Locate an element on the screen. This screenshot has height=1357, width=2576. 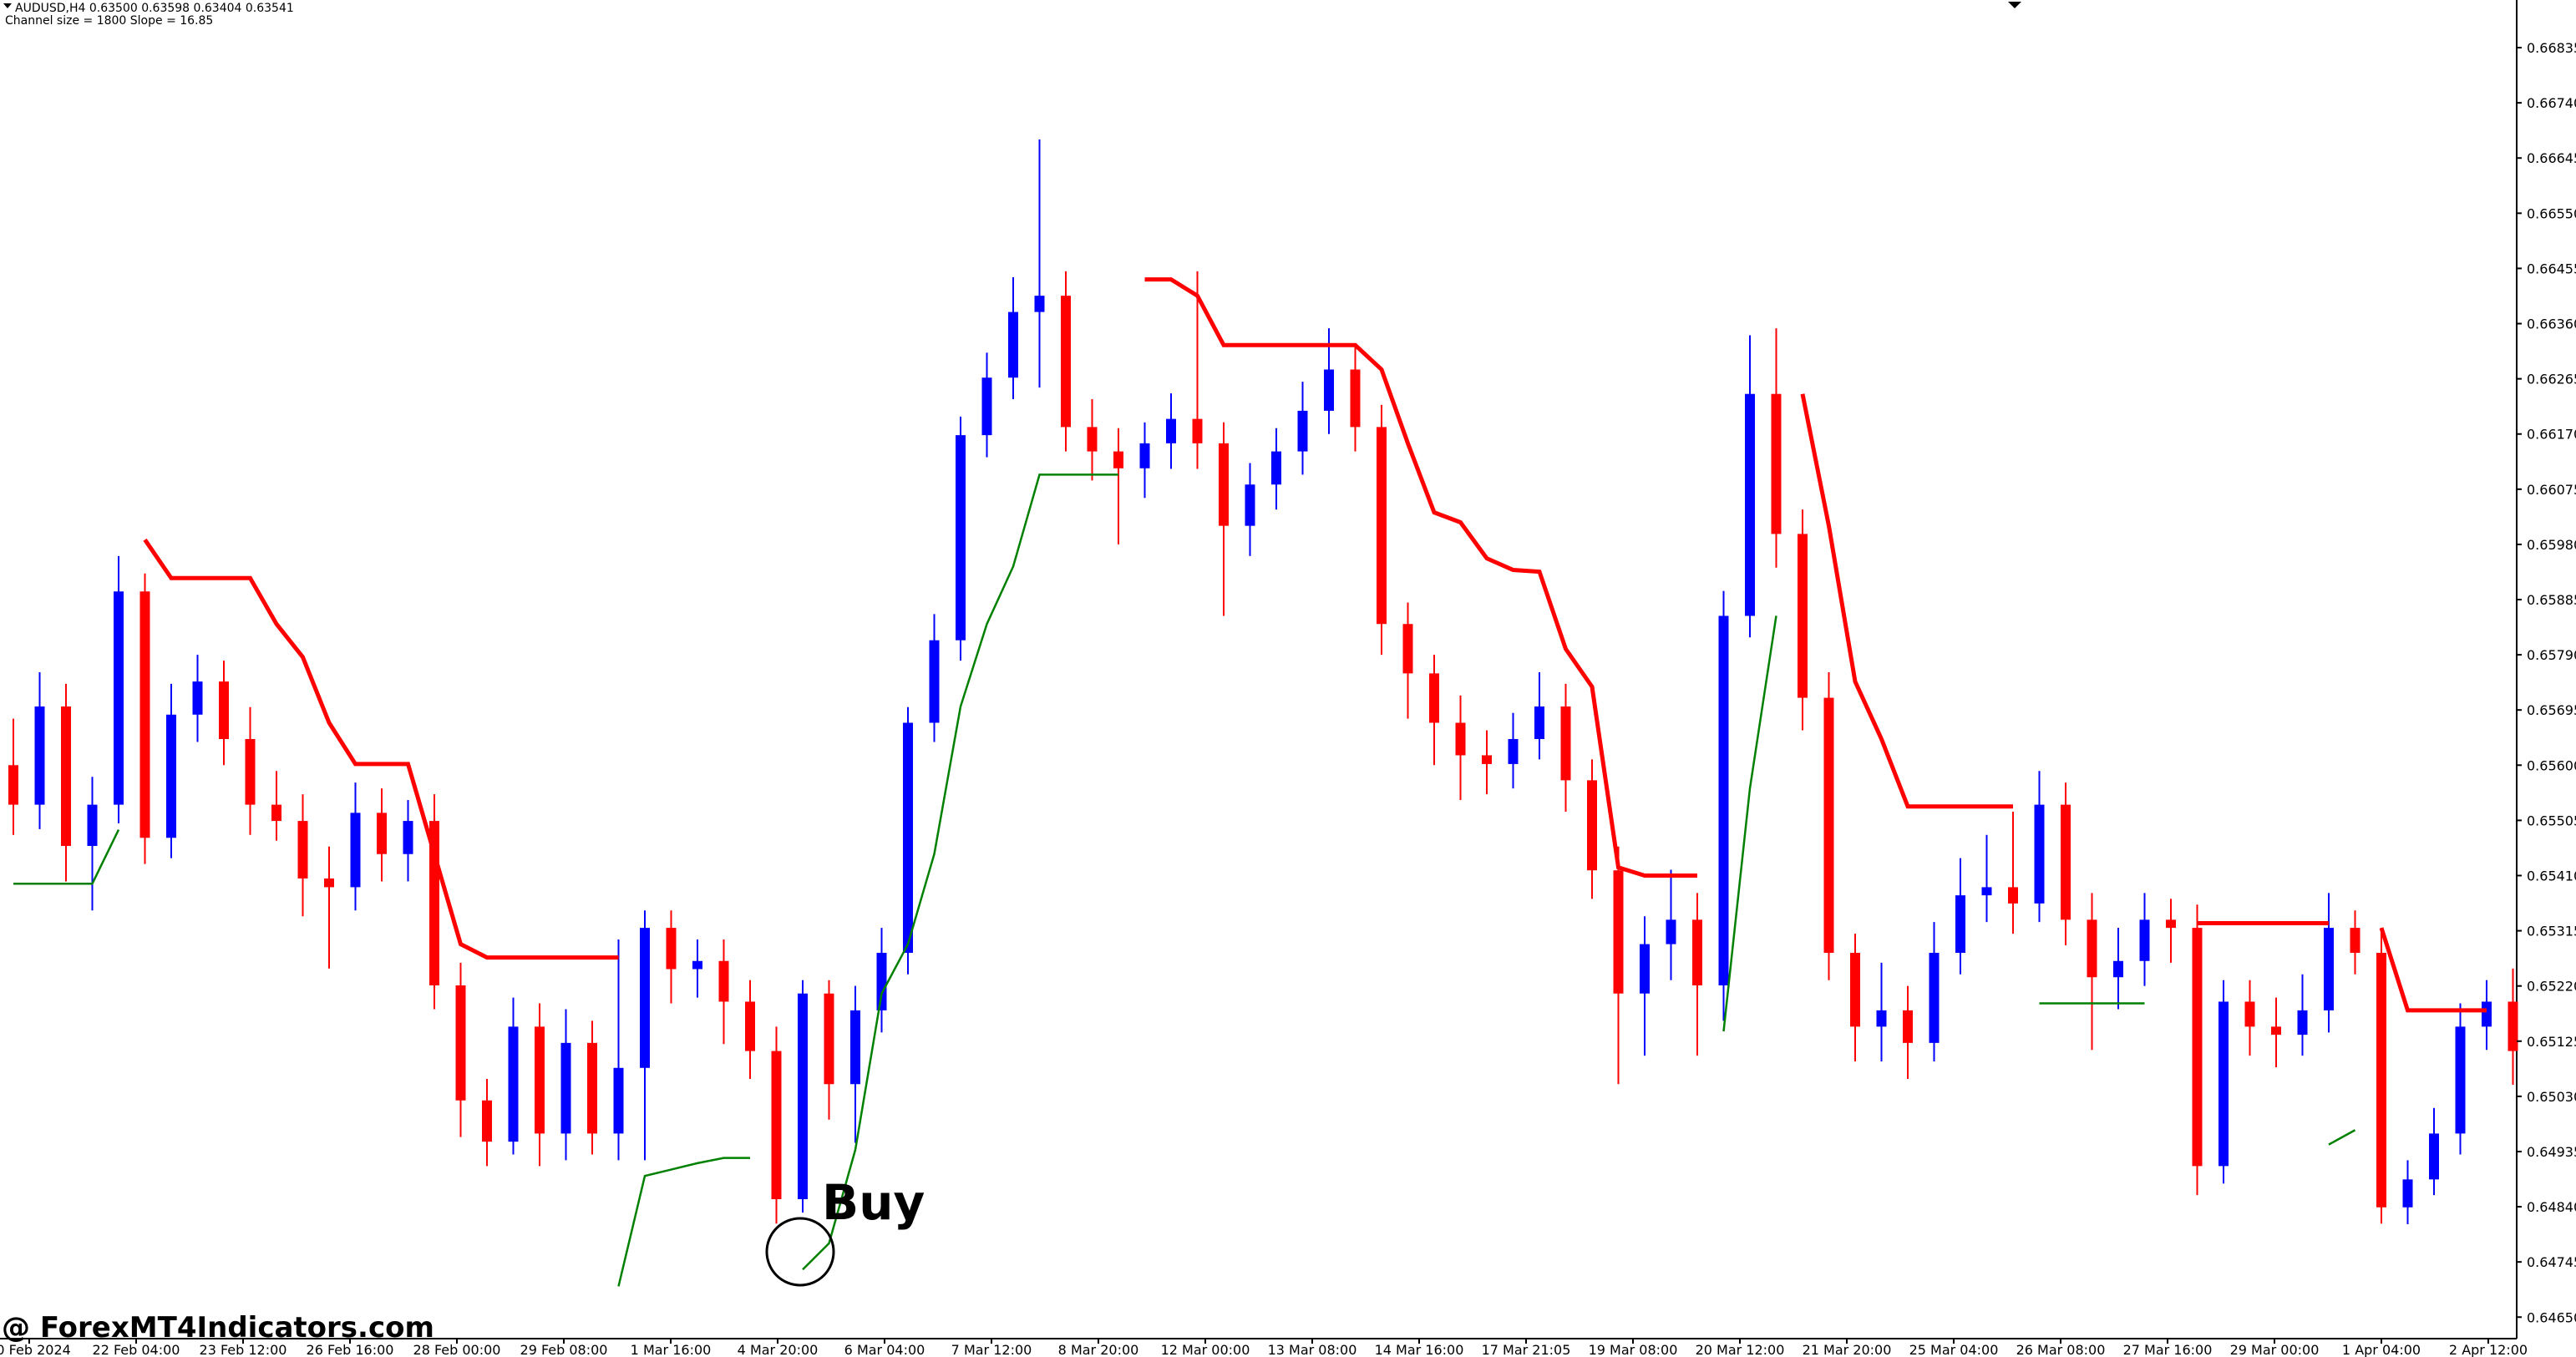
x-tick-label: 7 Mar 12:00 is located at coordinates (992, 1349).